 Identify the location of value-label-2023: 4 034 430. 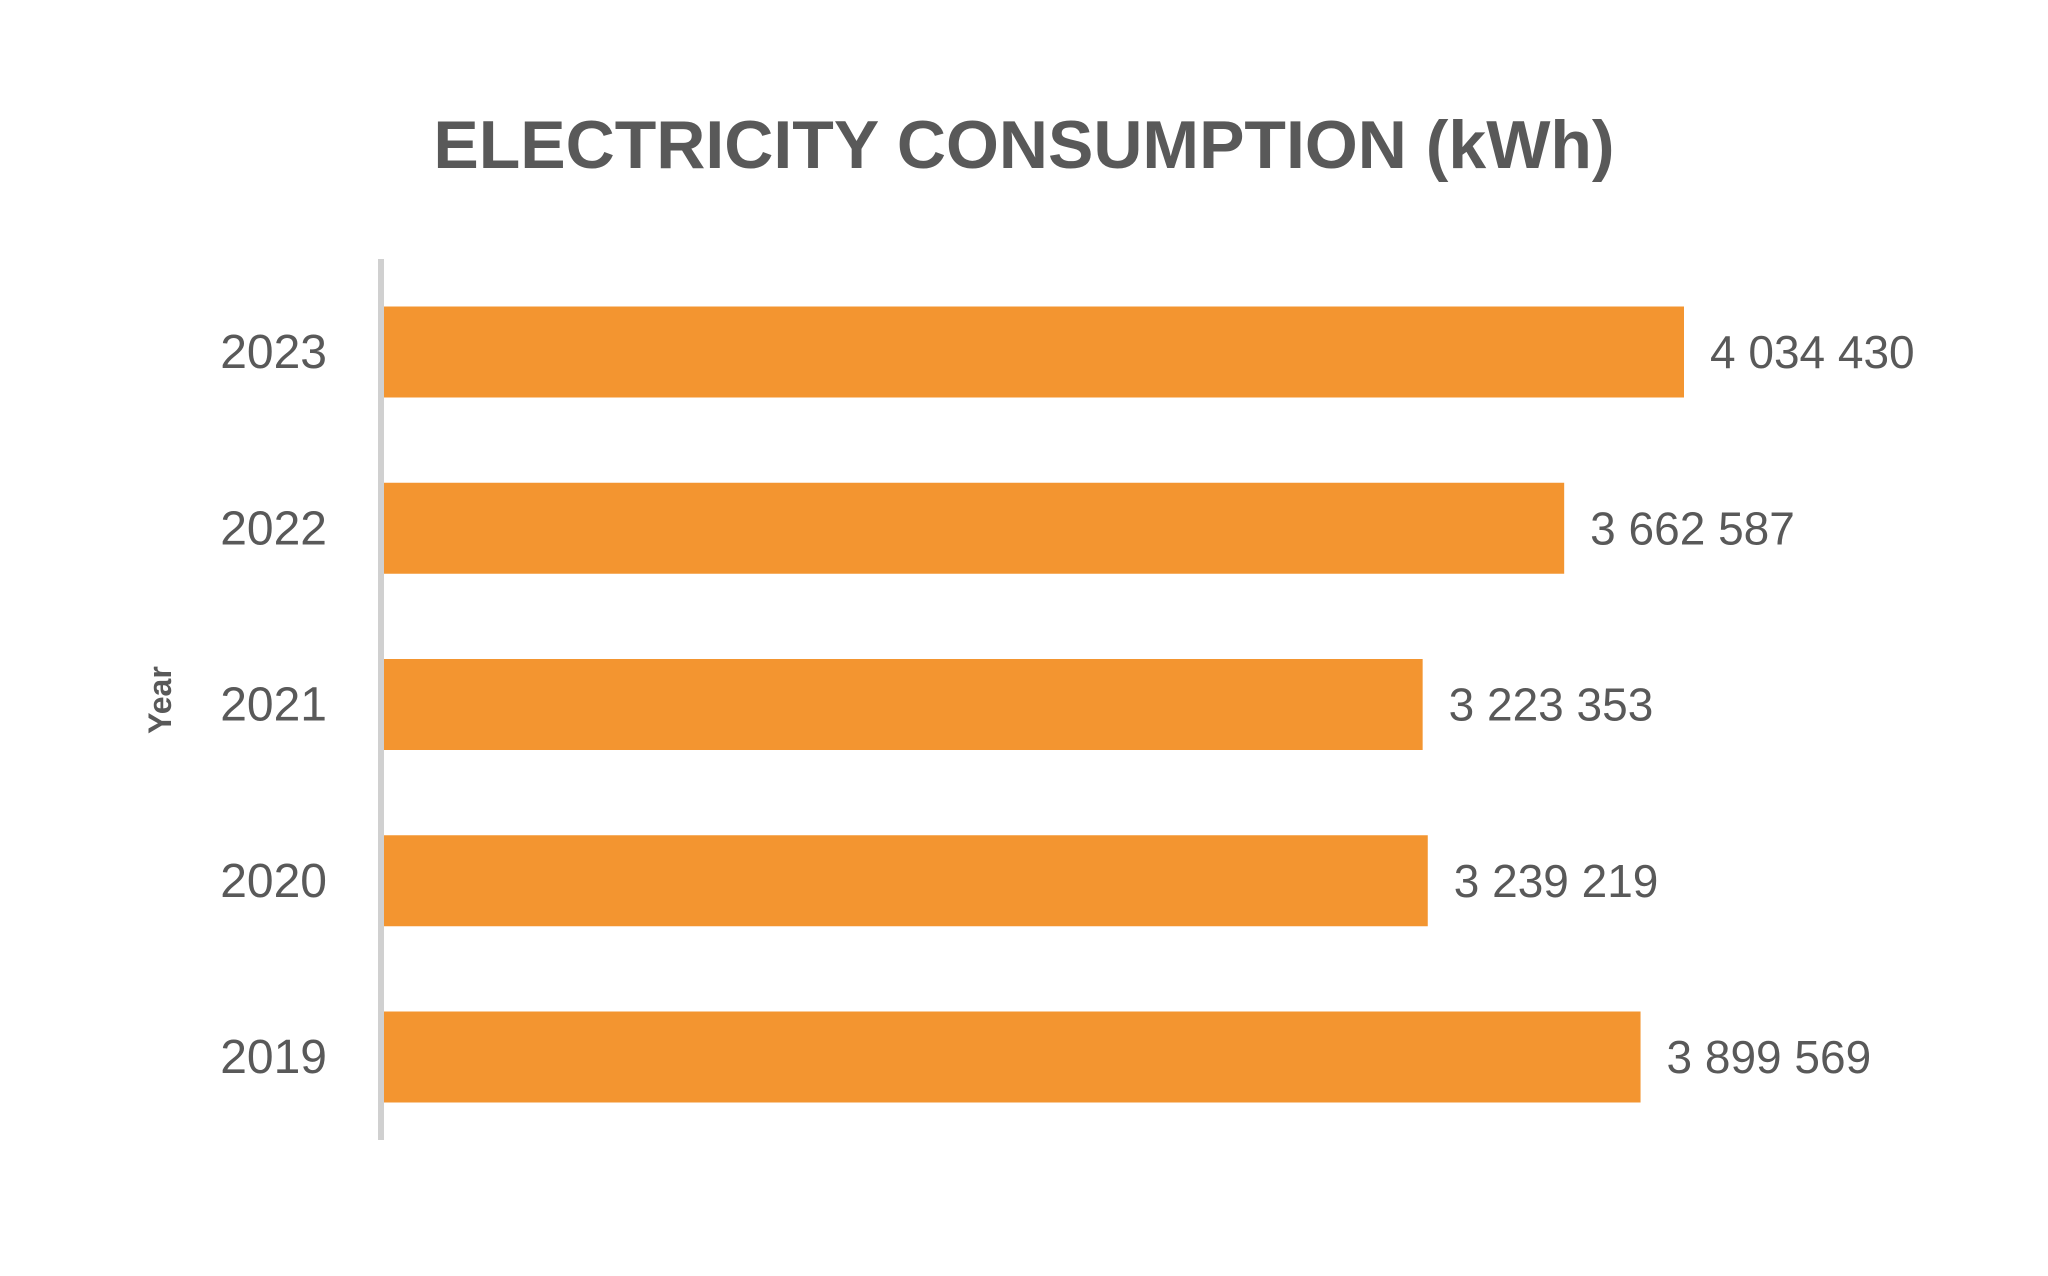
(1812, 352).